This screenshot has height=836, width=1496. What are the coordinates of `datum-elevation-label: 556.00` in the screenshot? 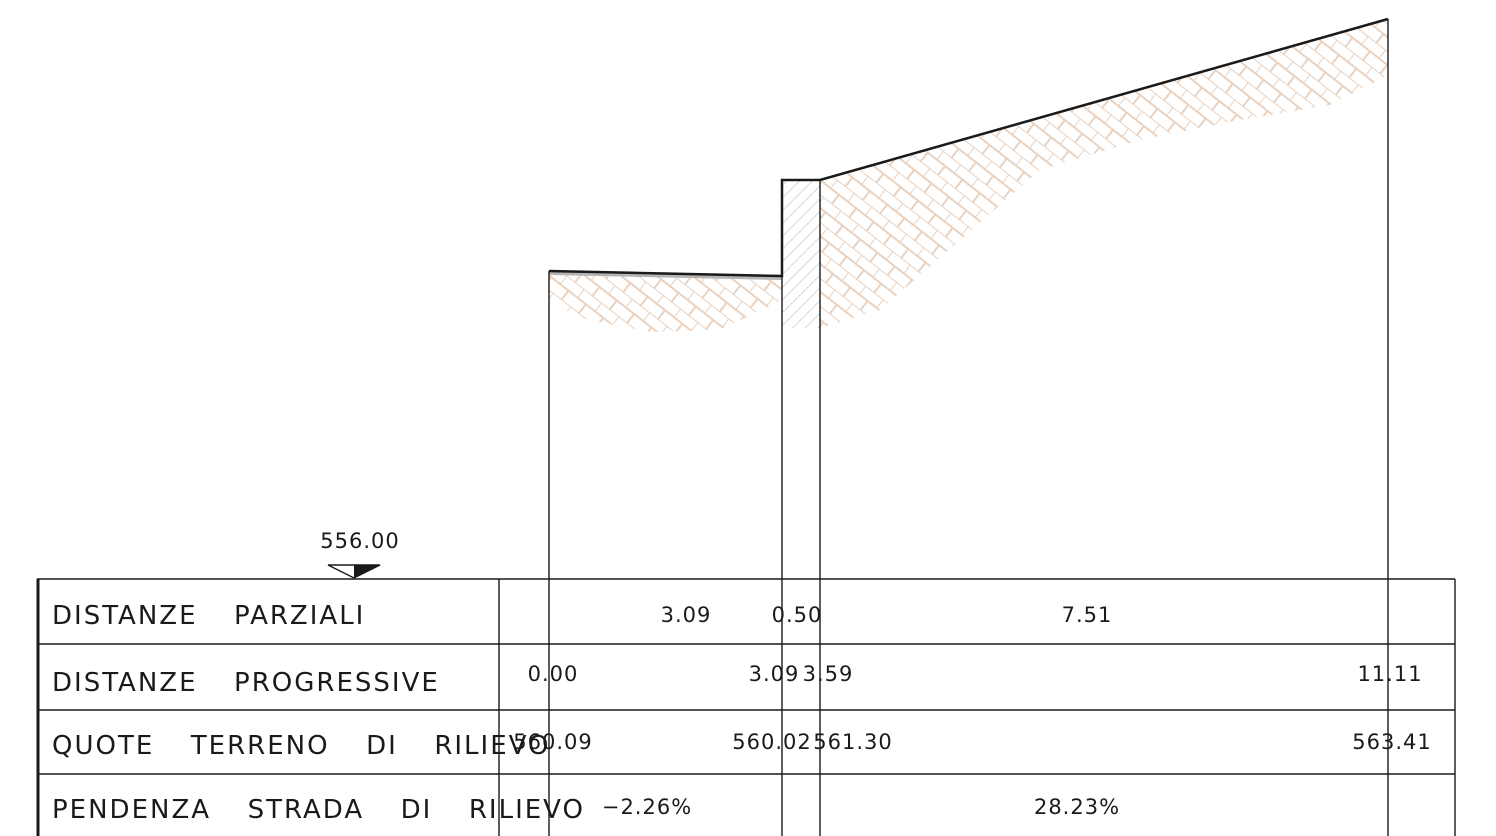 It's located at (359, 541).